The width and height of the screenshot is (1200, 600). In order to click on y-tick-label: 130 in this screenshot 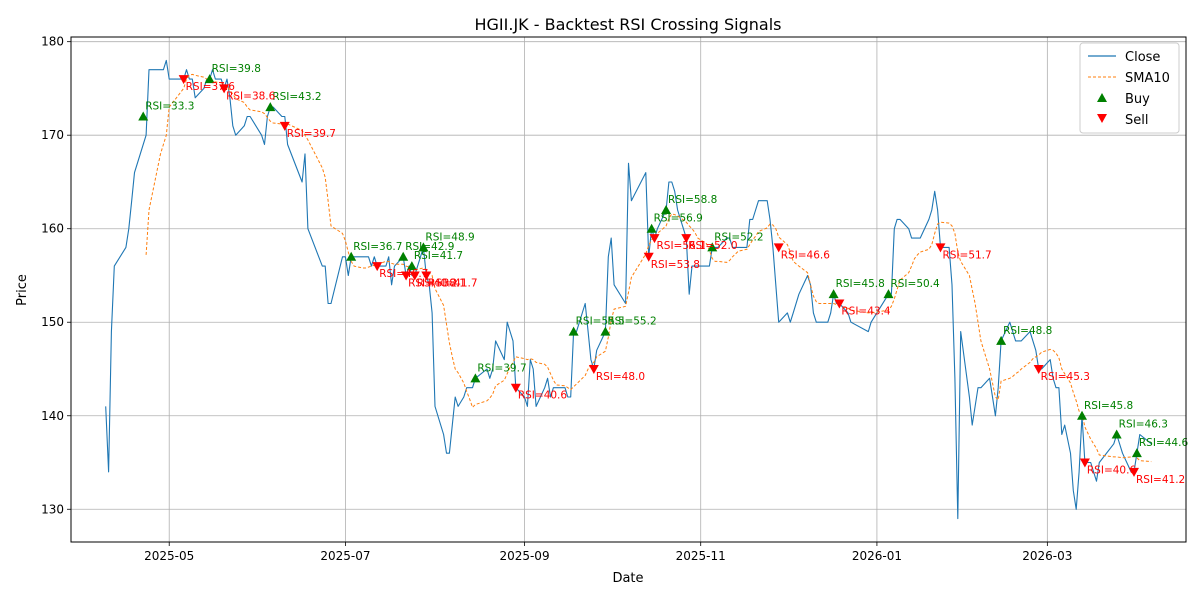, I will do `click(52, 509)`.